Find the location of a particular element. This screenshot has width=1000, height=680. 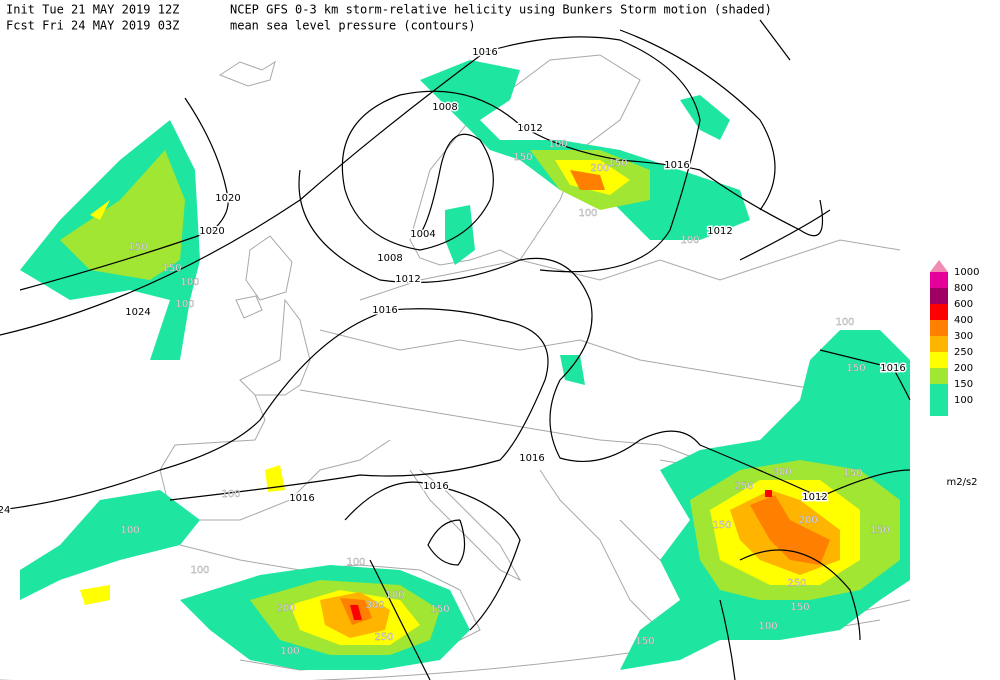

legend-level: 300 is located at coordinates (963, 336).